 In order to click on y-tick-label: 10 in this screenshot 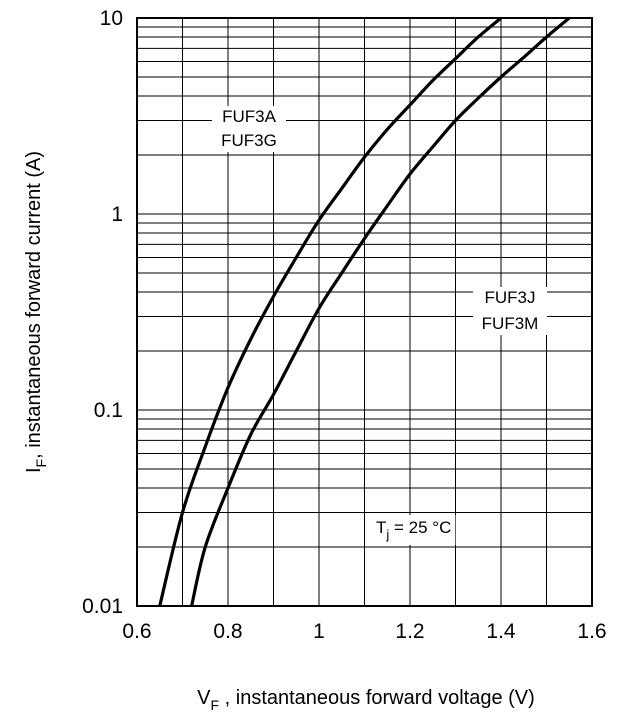, I will do `click(111, 18)`.